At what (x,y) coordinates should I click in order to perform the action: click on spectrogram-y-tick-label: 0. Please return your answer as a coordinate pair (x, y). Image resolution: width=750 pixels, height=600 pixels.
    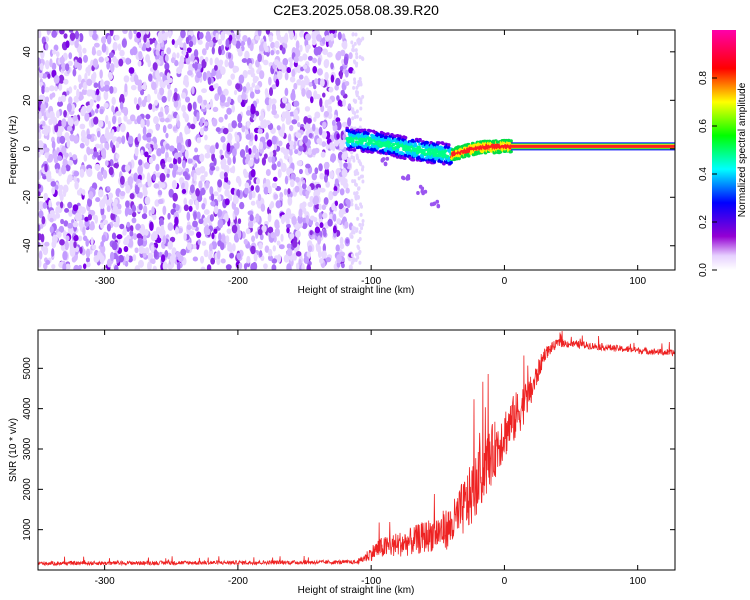
    Looking at the image, I should click on (27, 149).